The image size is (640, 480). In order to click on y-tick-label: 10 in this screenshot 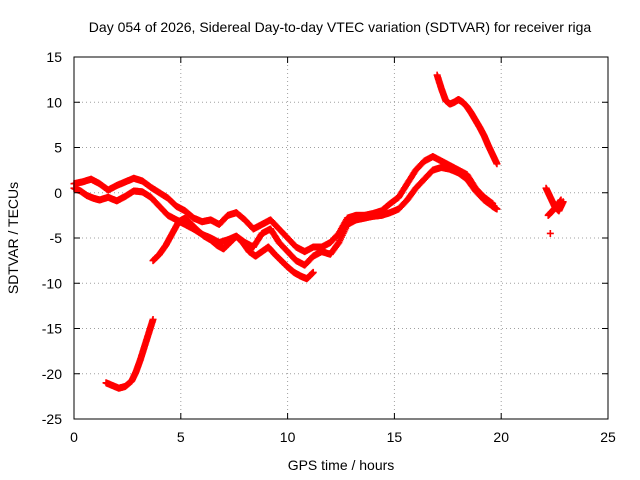, I will do `click(54, 102)`.